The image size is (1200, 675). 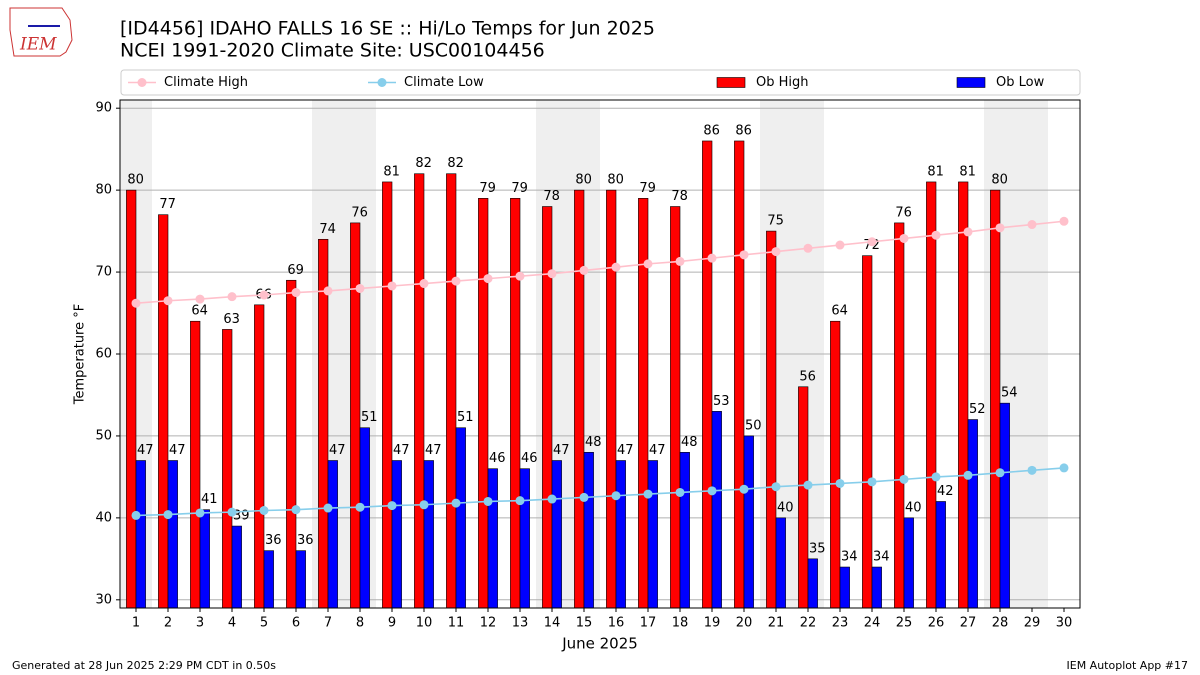 What do you see at coordinates (465, 417) in the screenshot?
I see `data-label: 51` at bounding box center [465, 417].